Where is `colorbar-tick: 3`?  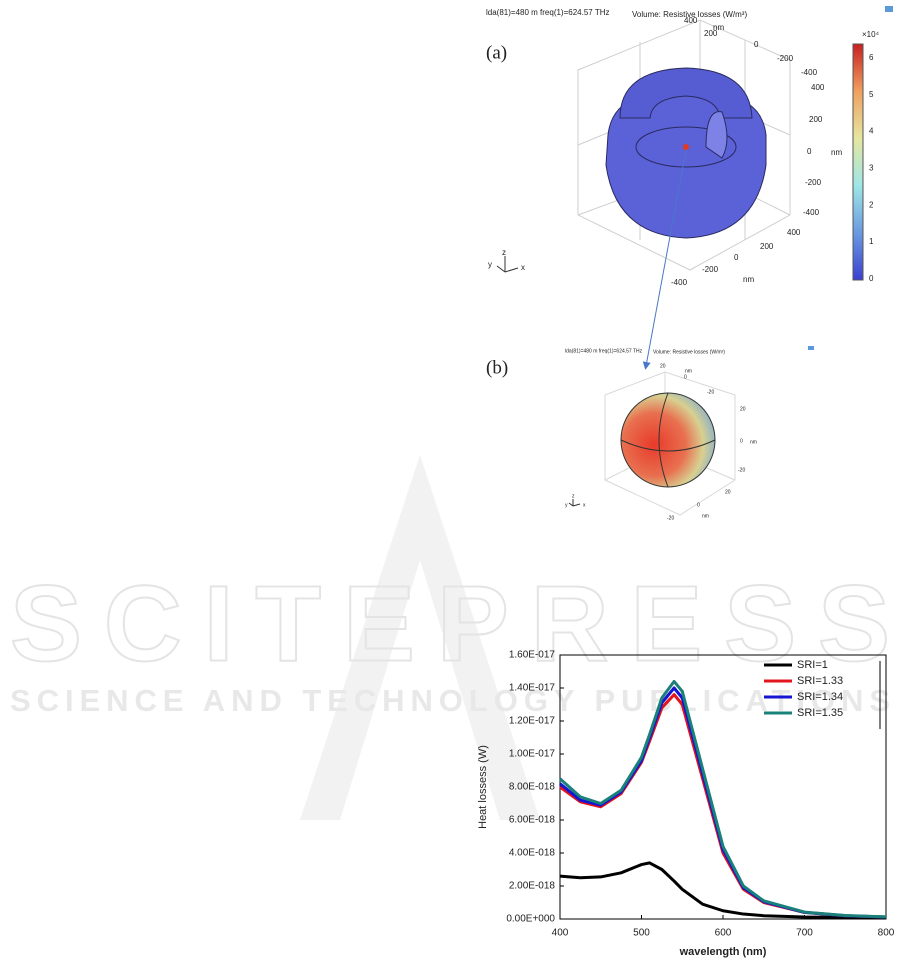 colorbar-tick: 3 is located at coordinates (871, 168).